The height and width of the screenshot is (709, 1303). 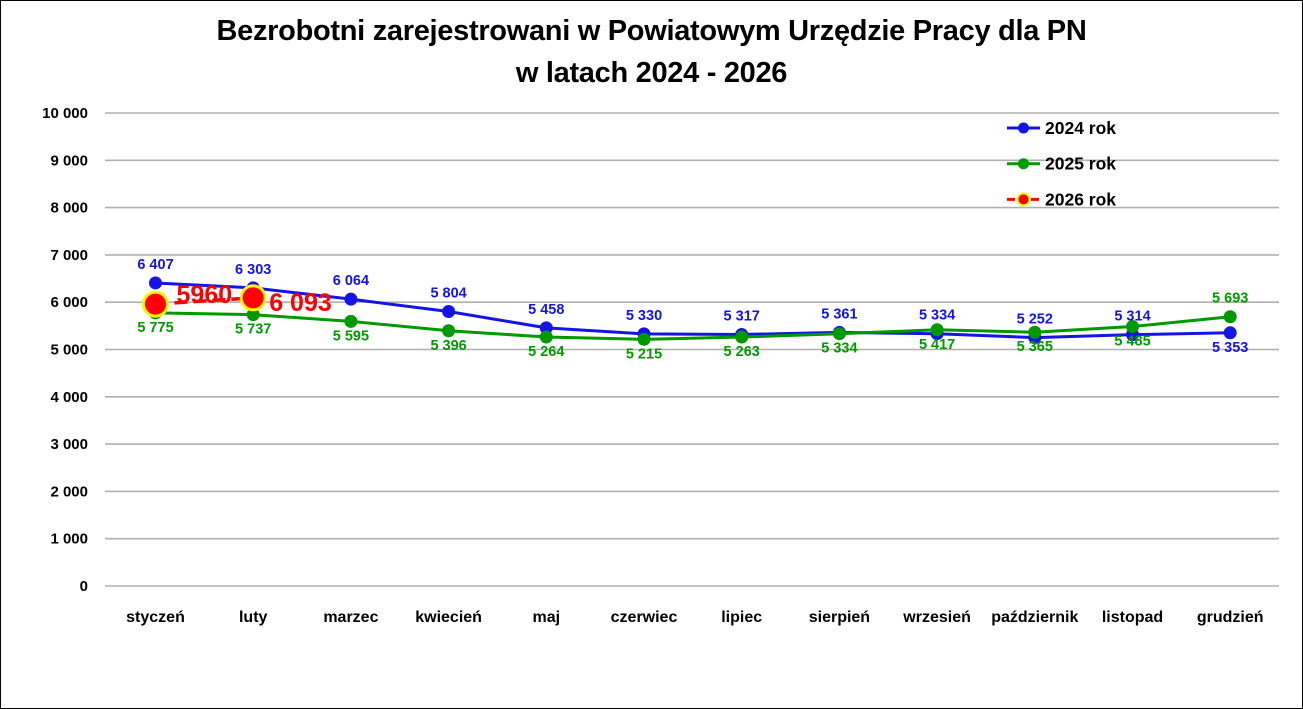 I want to click on data-point-label: 5 314, so click(x=1132, y=317).